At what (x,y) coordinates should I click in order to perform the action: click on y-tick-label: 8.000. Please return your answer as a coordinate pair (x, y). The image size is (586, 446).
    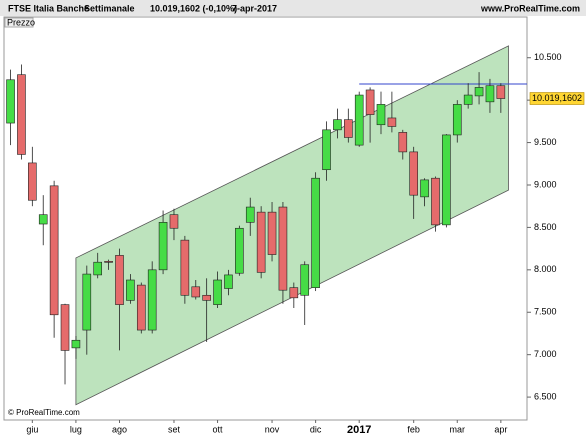
    Looking at the image, I should click on (545, 269).